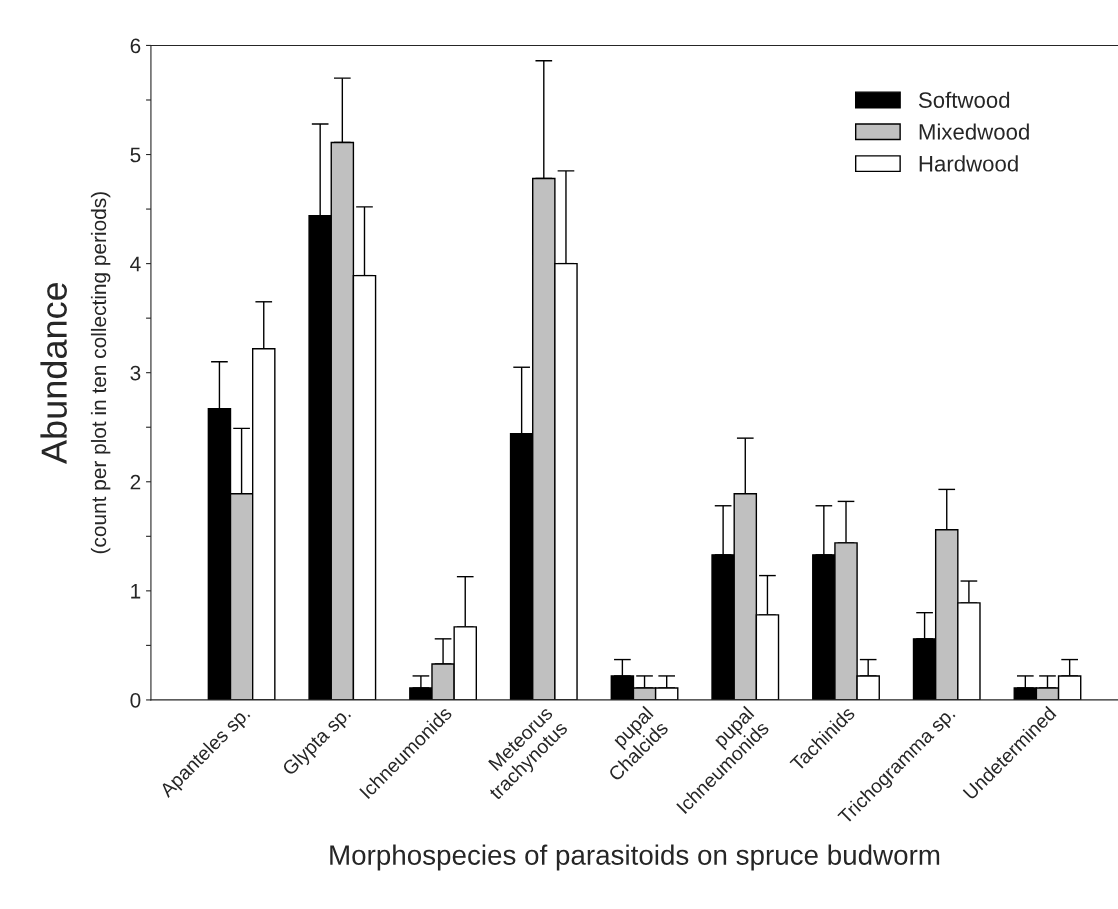 Image resolution: width=1118 pixels, height=909 pixels. What do you see at coordinates (135, 264) in the screenshot?
I see `y-tick-label: 4` at bounding box center [135, 264].